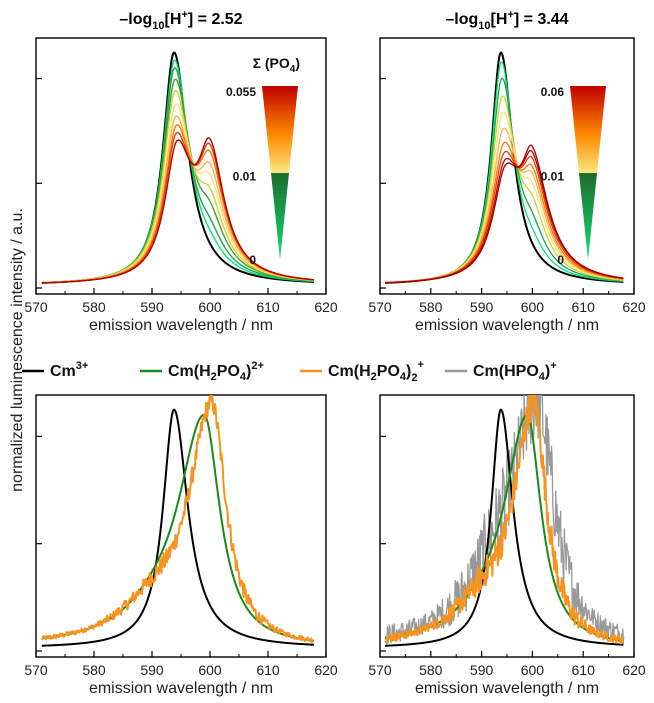 The width and height of the screenshot is (654, 703). Describe the element at coordinates (553, 92) in the screenshot. I see `colorbar-label: 0.06` at that location.